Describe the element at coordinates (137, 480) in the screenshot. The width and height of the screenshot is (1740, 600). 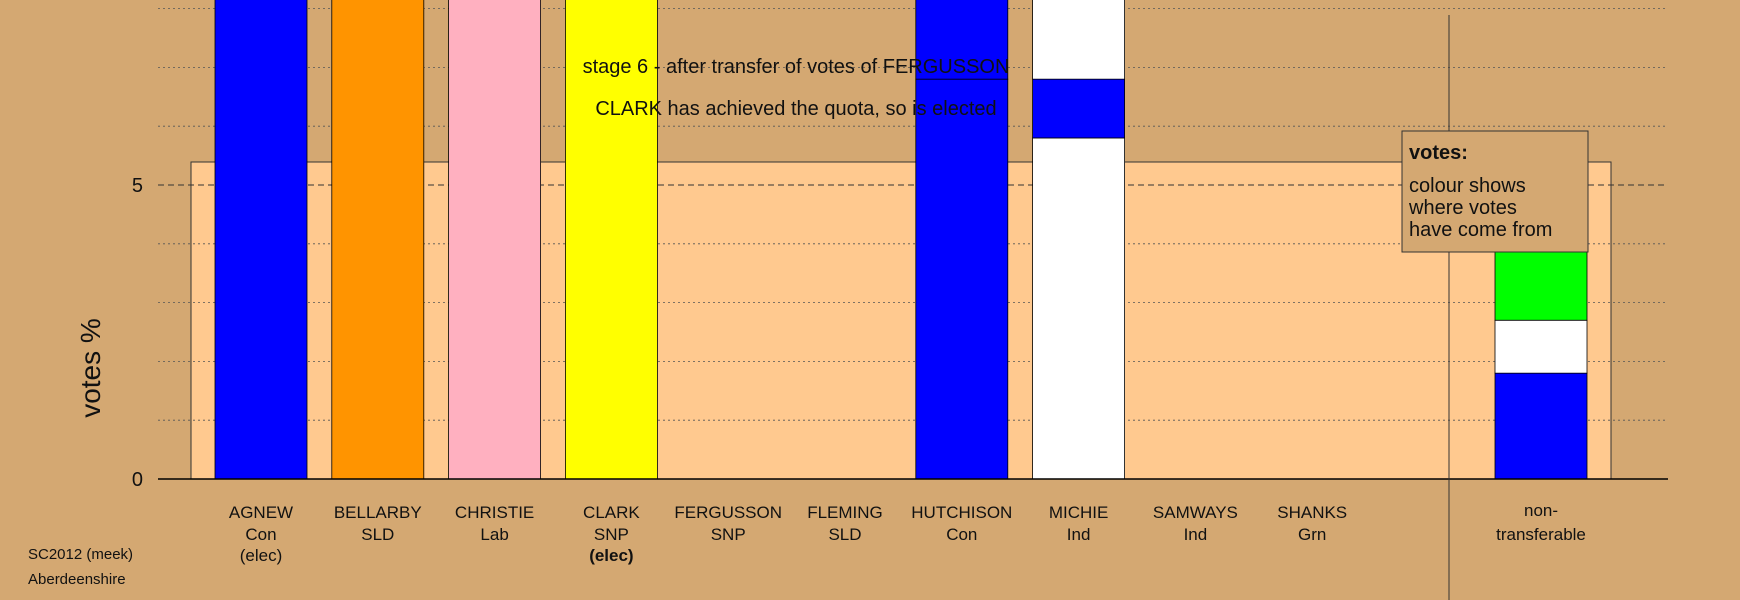
I see `y-tick-label: 0` at that location.